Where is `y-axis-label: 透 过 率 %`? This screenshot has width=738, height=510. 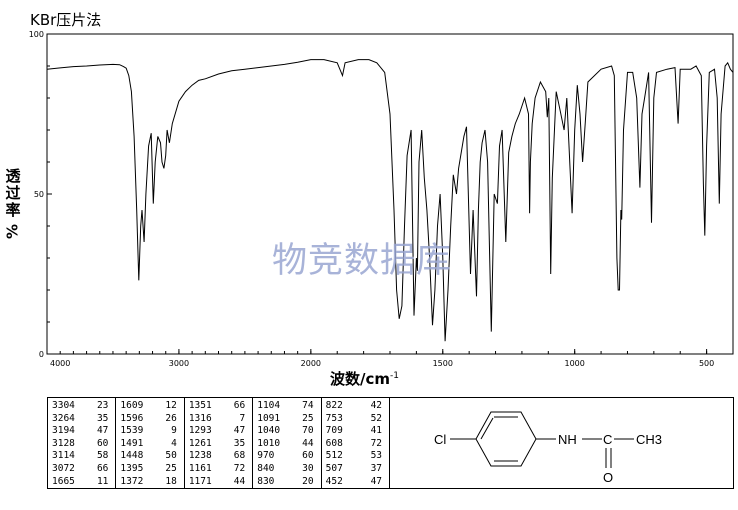
y-axis-label: 透 过 率 % is located at coordinates (13, 204).